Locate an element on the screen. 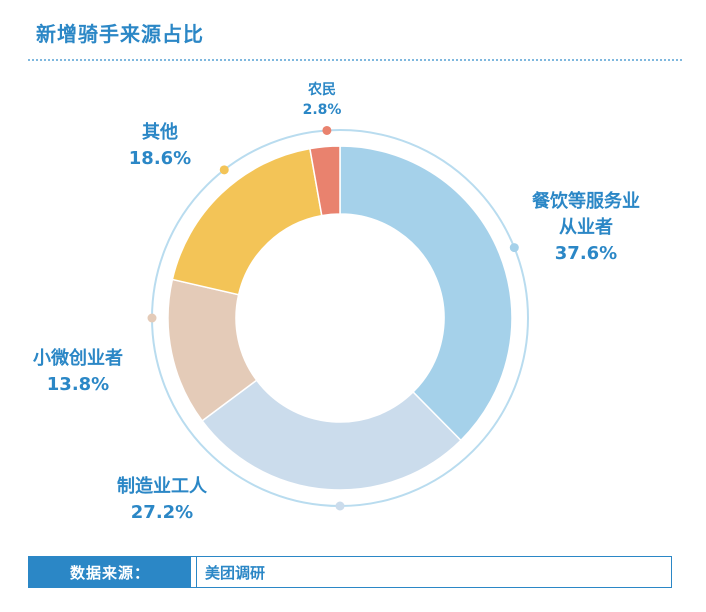 The width and height of the screenshot is (706, 612). source-value: 美团调研 is located at coordinates (235, 572).